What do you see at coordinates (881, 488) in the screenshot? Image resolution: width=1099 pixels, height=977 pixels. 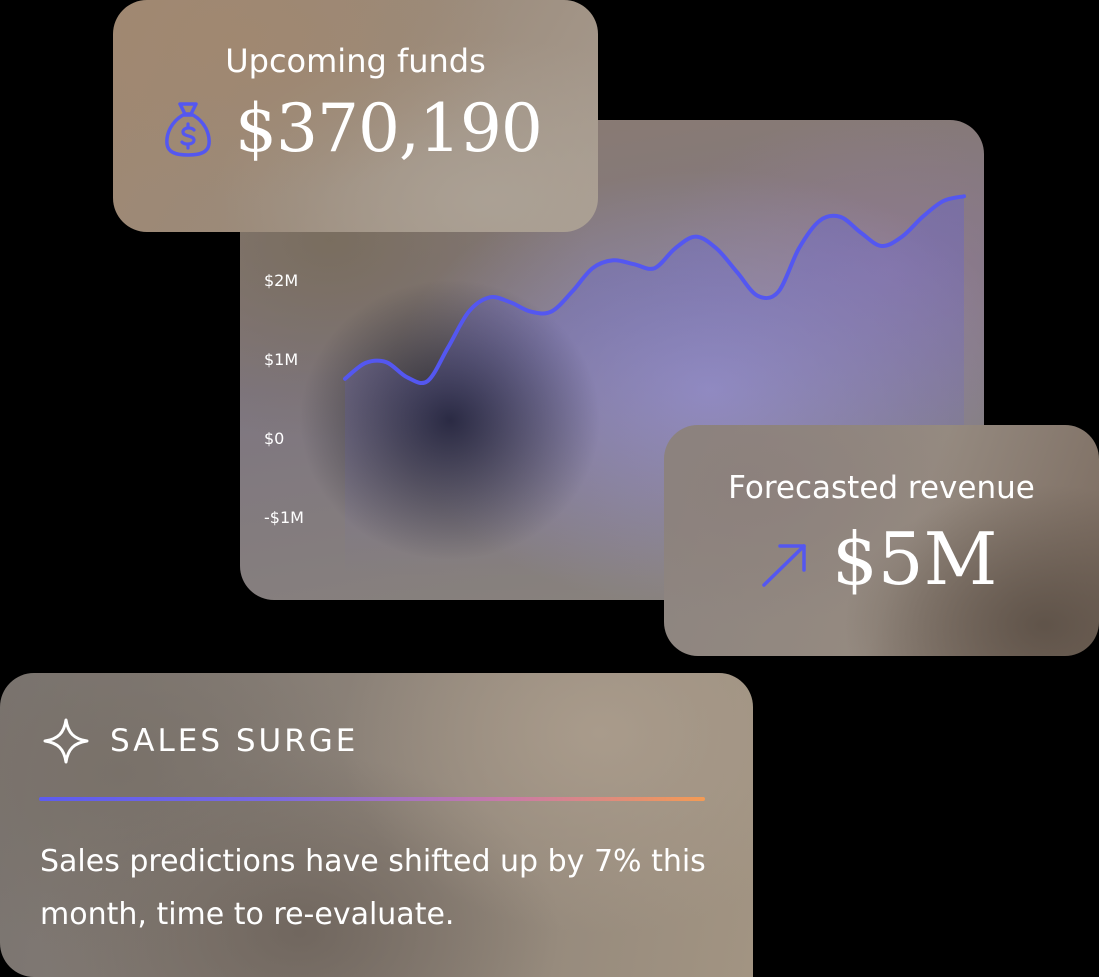 I see `forecasted-revenue-title: Forecasted revenue` at bounding box center [881, 488].